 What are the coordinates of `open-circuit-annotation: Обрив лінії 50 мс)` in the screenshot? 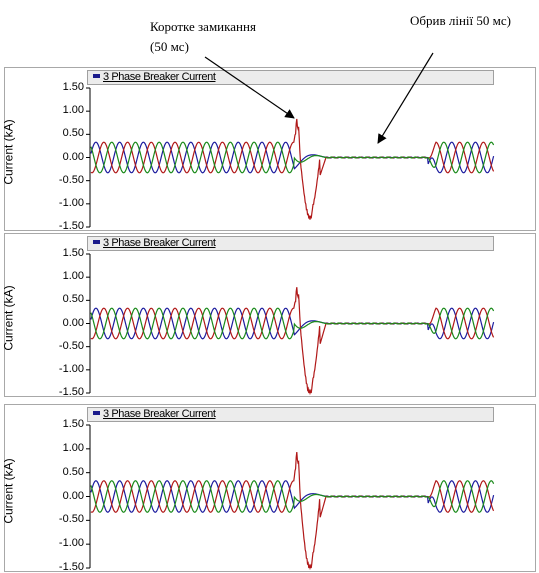 It's located at (460, 20).